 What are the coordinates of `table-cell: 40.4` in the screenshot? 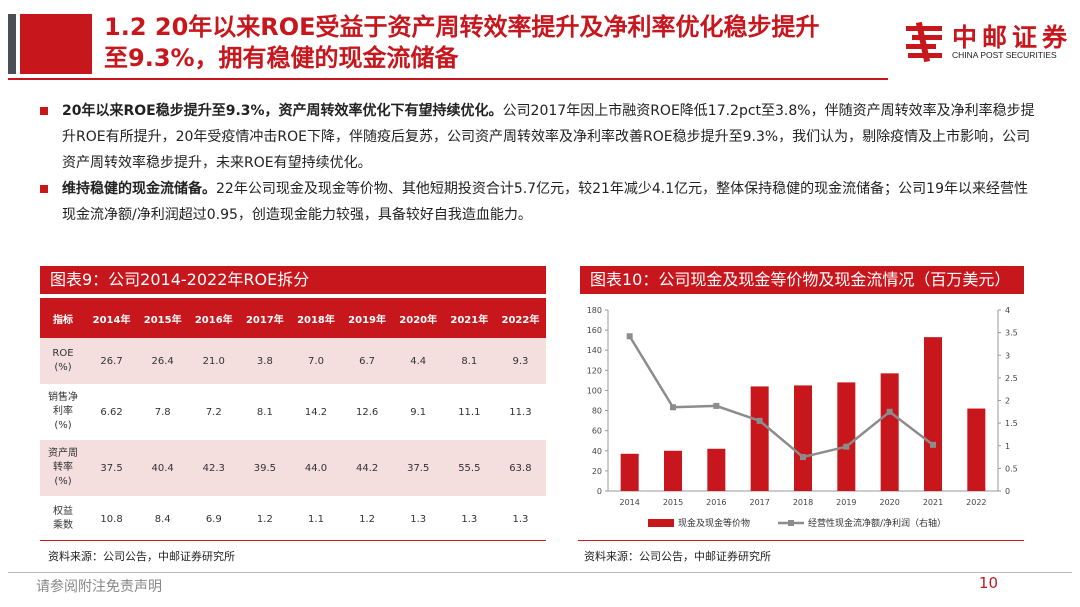 It's located at (163, 468).